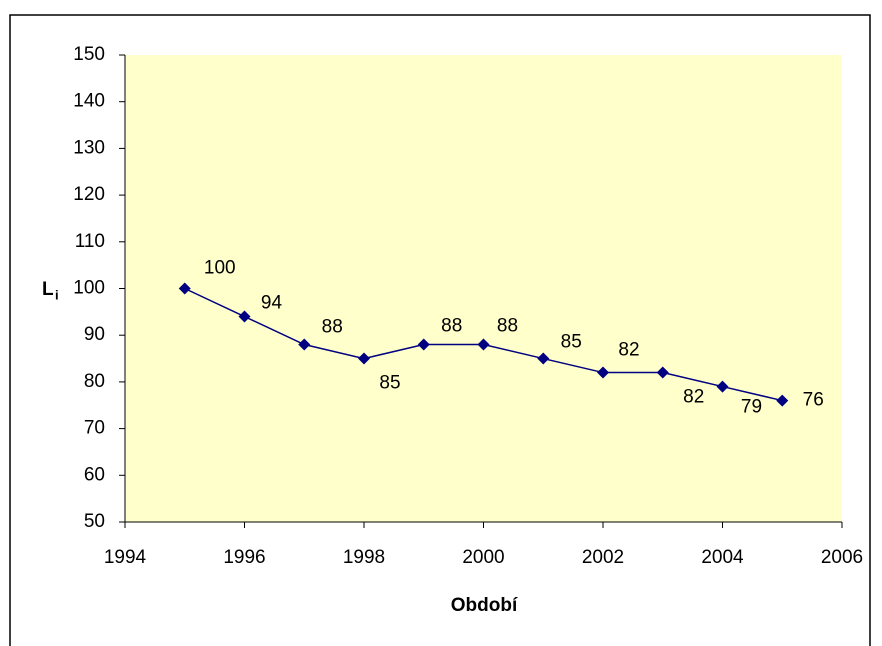 The width and height of the screenshot is (882, 646). Describe the element at coordinates (751, 407) in the screenshot. I see `data-label: 79` at that location.